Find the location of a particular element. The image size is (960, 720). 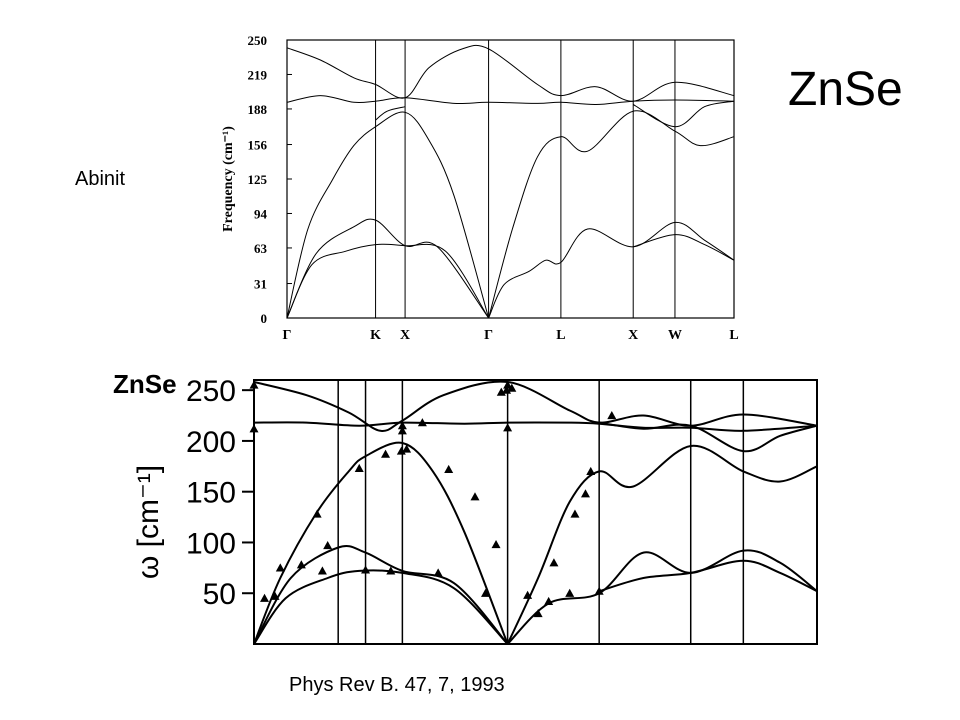

y-tick-label: 50 is located at coordinates (219, 594).